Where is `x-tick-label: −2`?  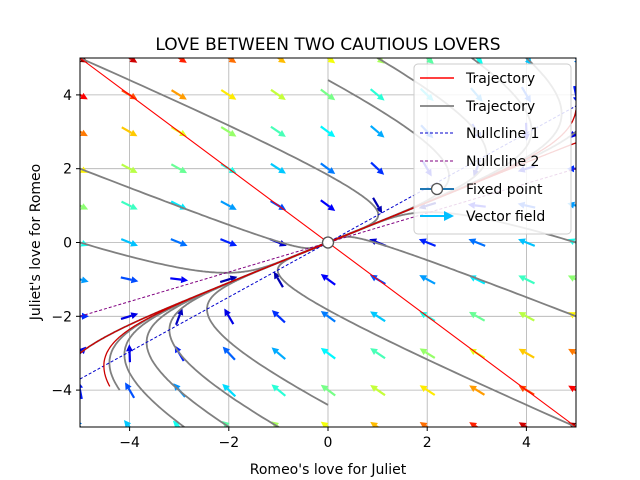 x-tick-label: −2 is located at coordinates (228, 443).